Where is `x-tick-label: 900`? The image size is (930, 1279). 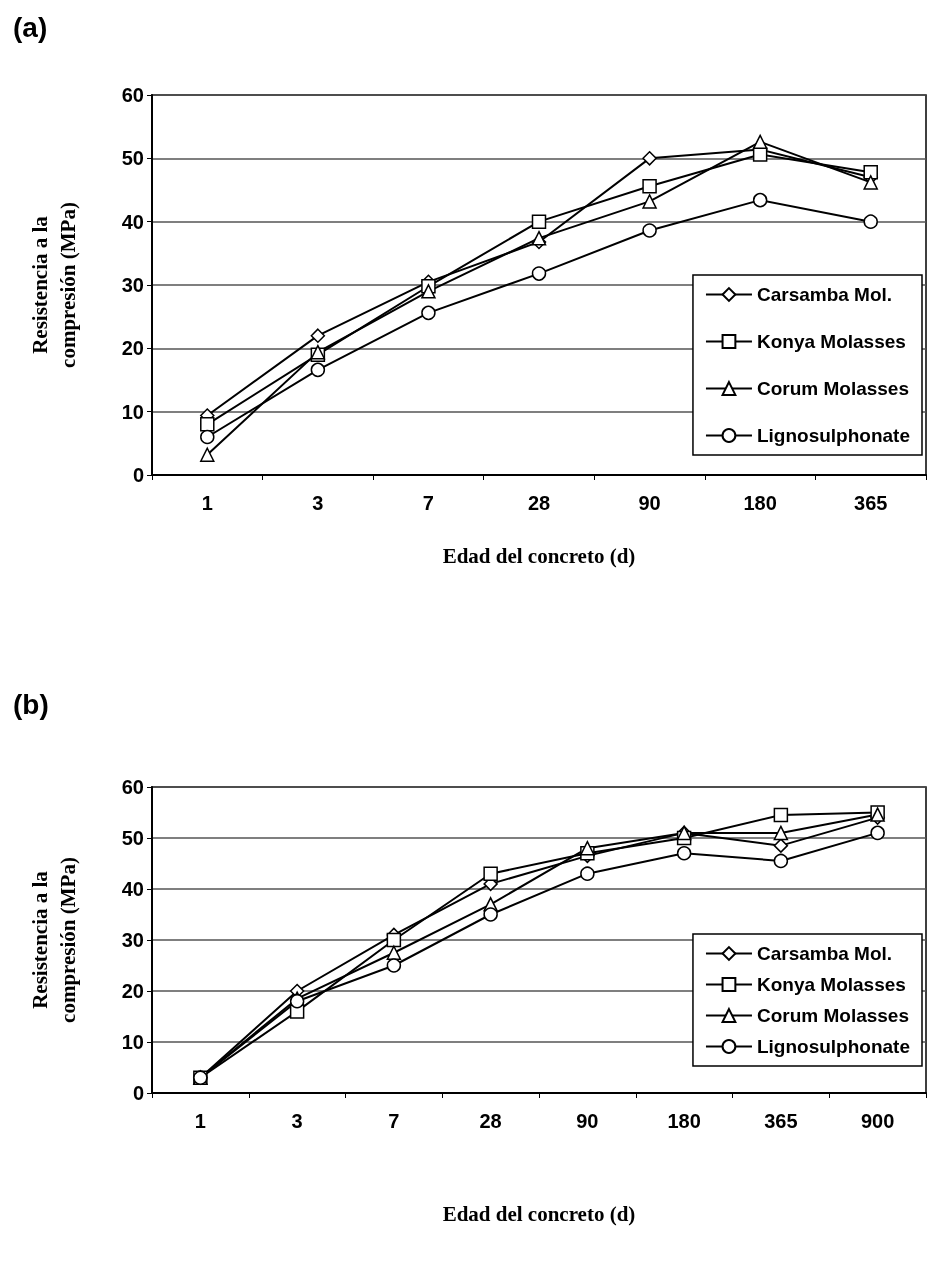
x-tick-label: 900 is located at coordinates (877, 1121).